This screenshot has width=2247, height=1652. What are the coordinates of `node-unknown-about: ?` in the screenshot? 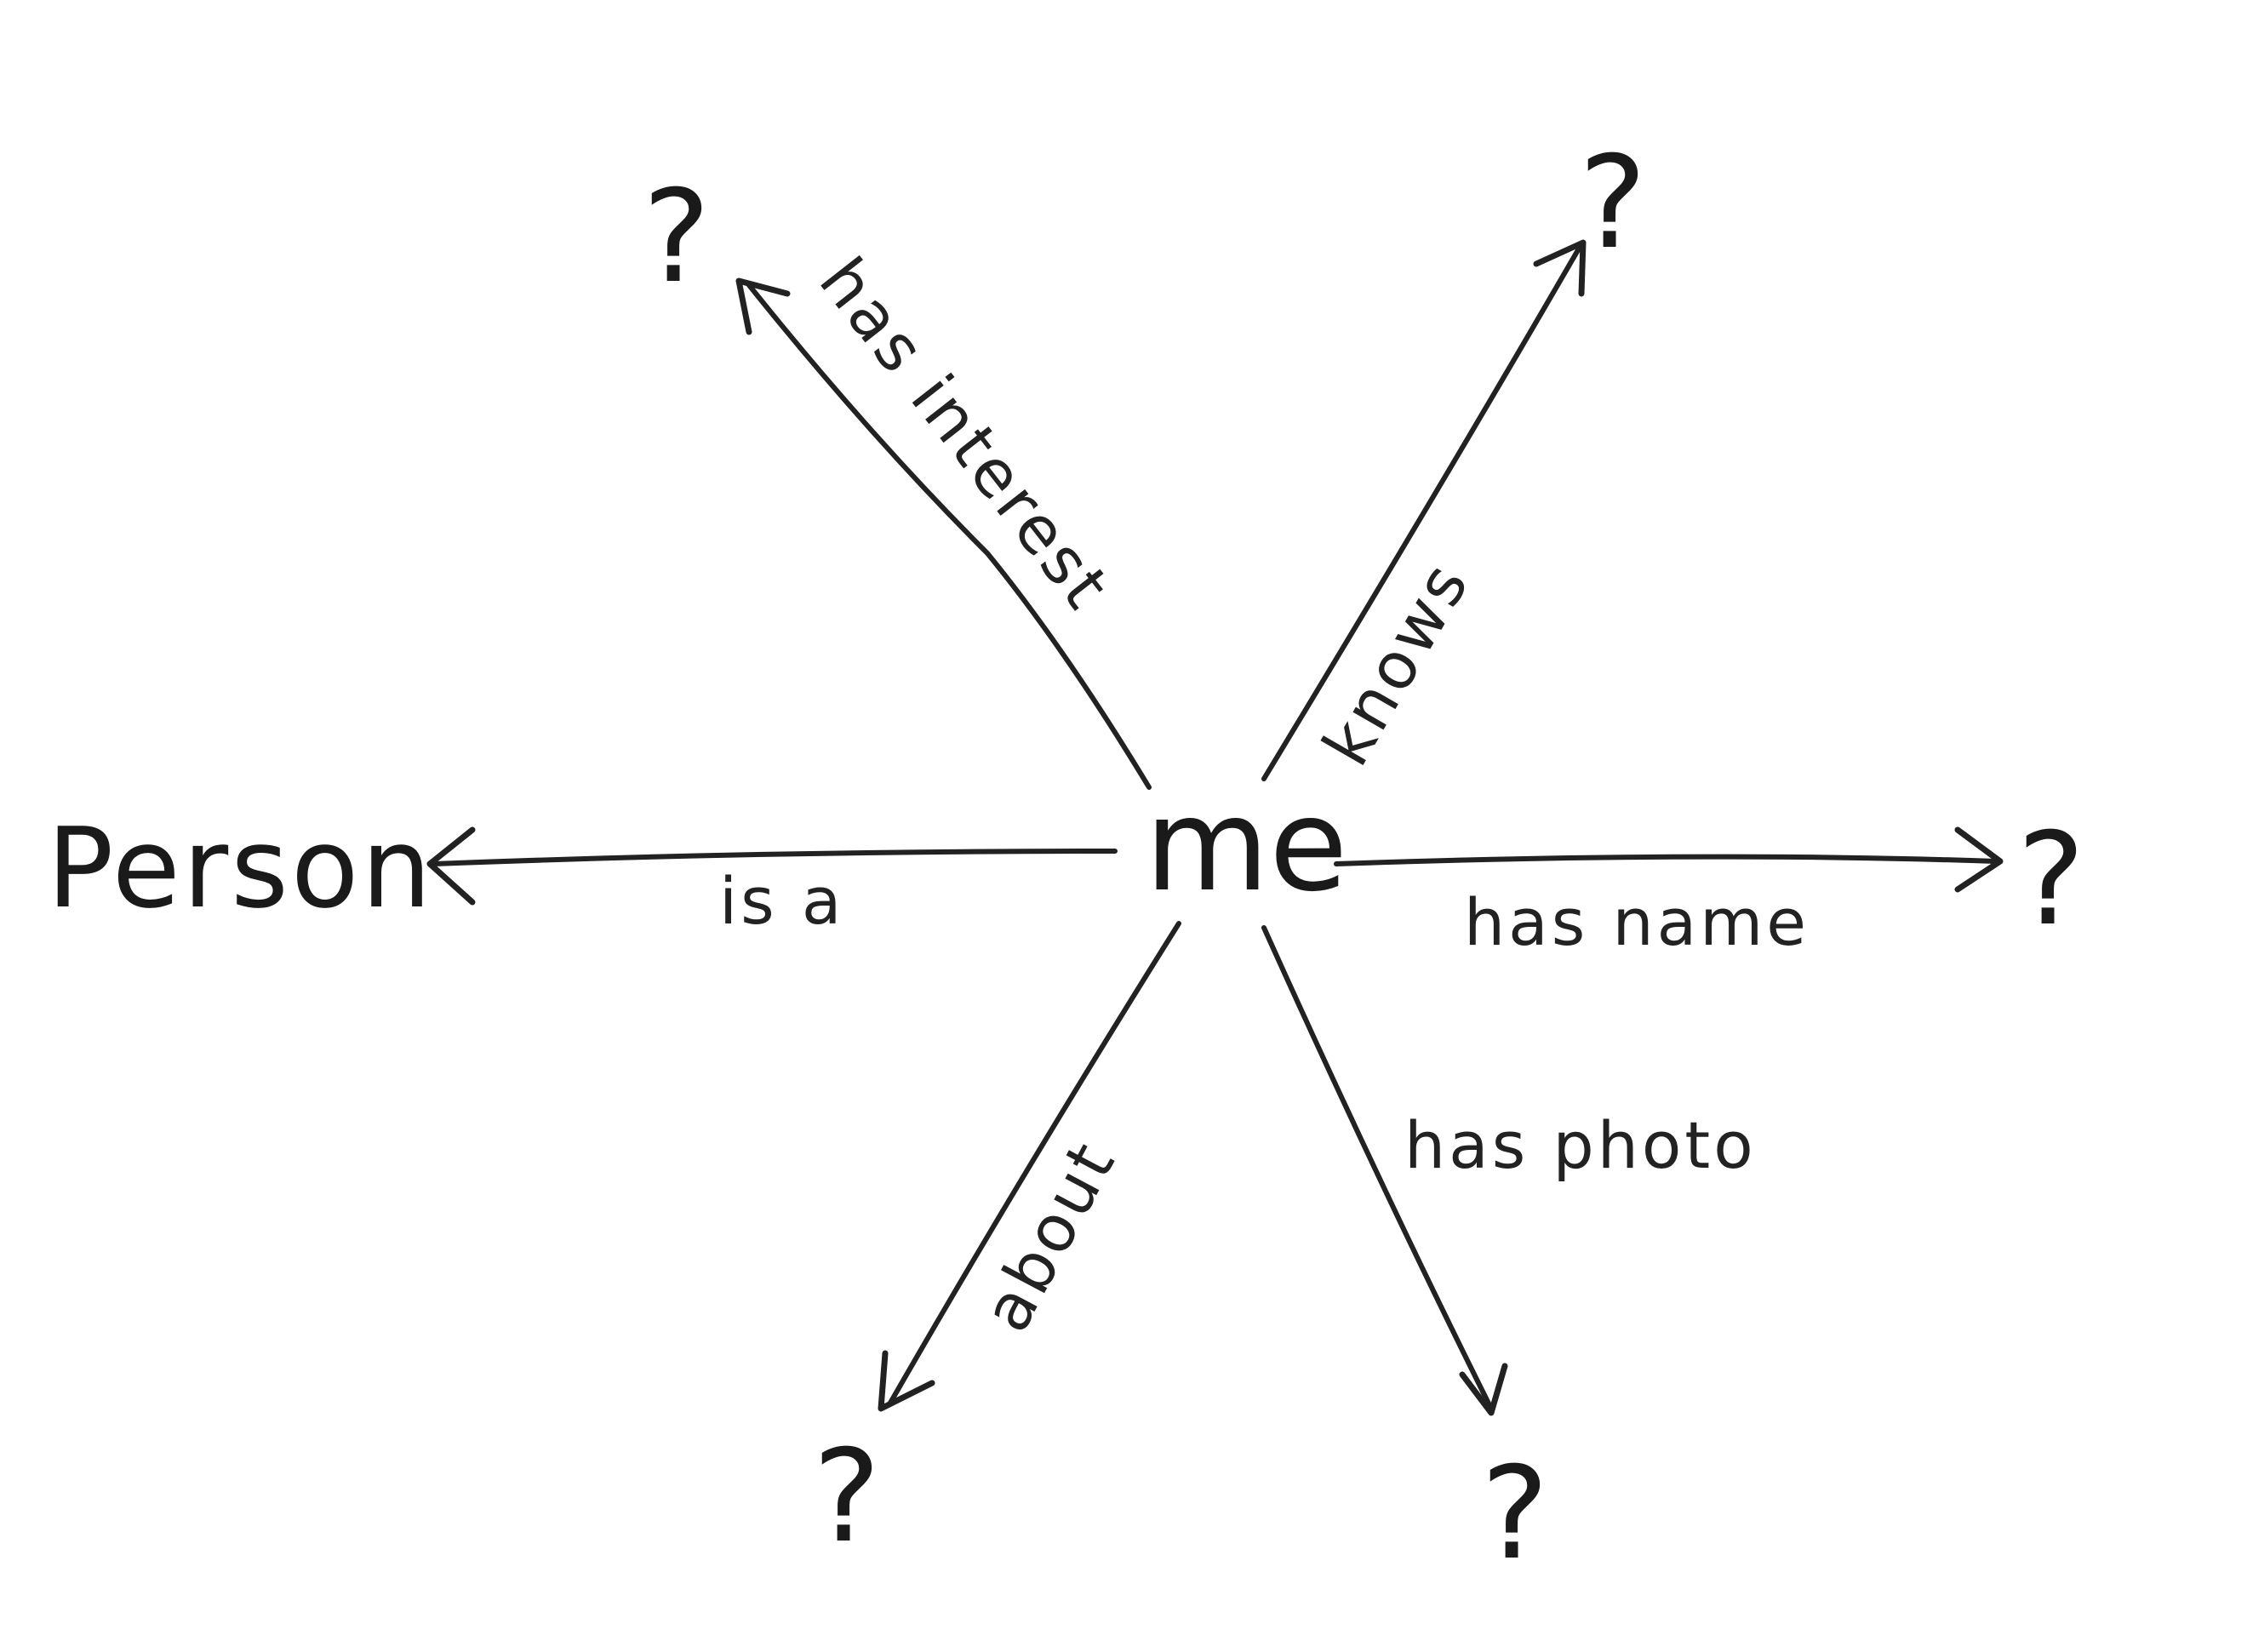 It's located at (847, 1497).